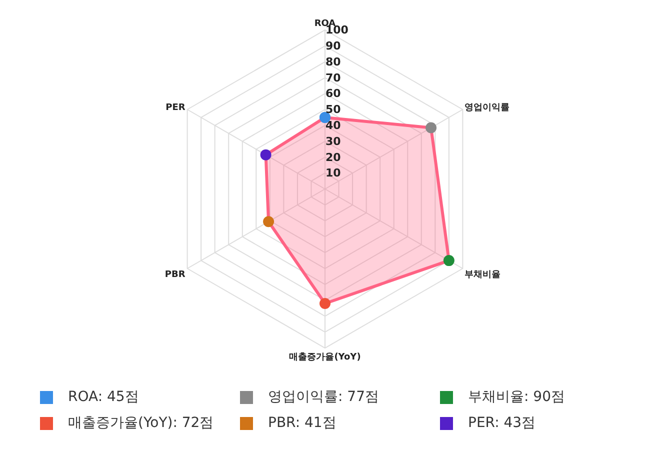  What do you see at coordinates (141, 423) in the screenshot?
I see `text: 매출증가율(YoY): 72점` at bounding box center [141, 423].